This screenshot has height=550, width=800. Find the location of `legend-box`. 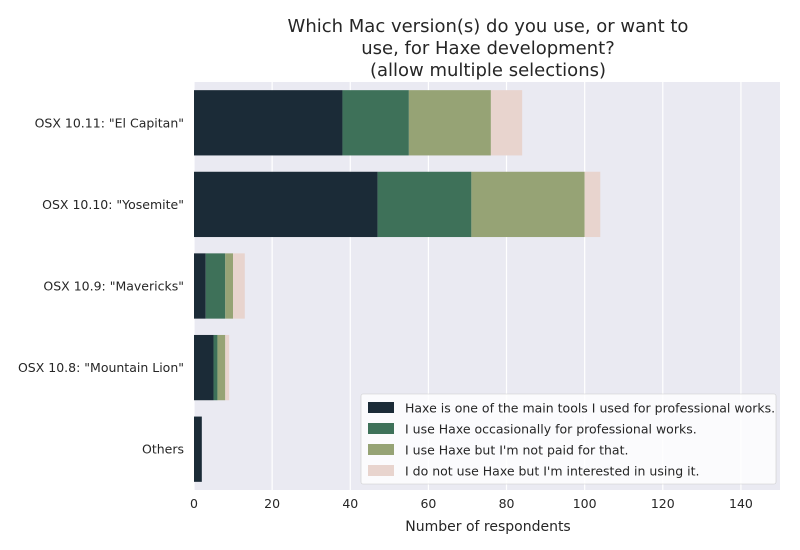

legend-box is located at coordinates (568, 439).